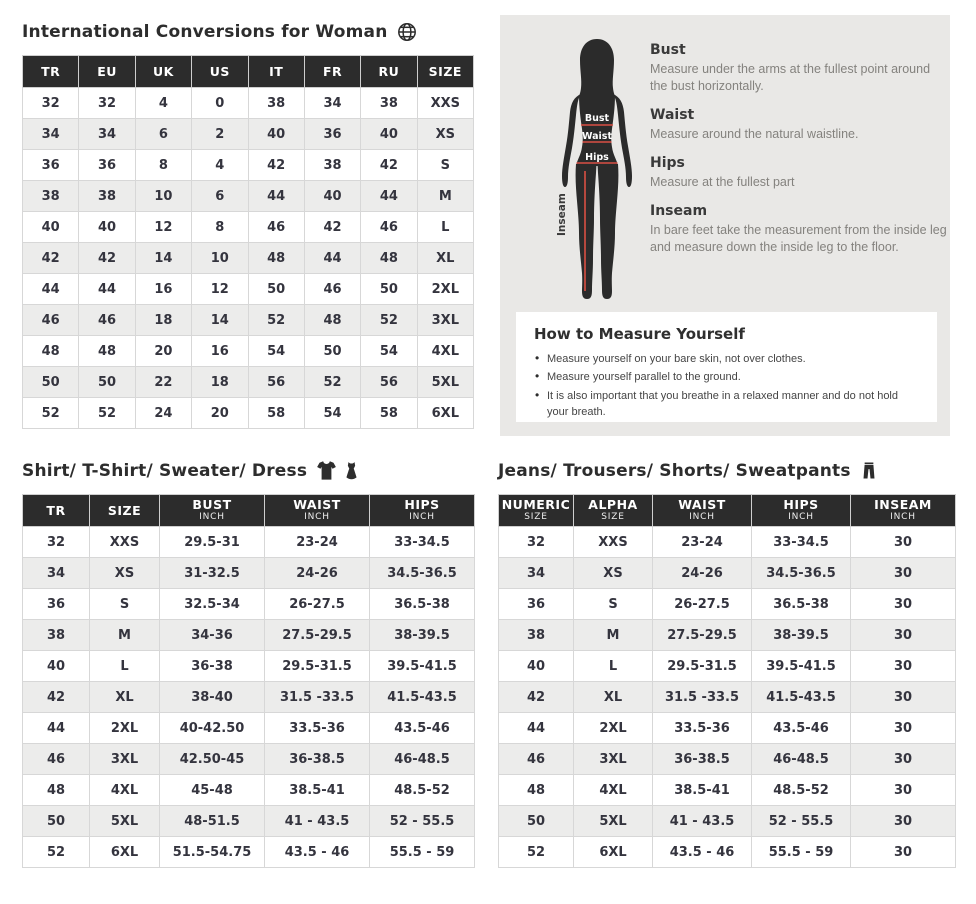  I want to click on shirt-title-row: Shirt/ T-Shirt/ Sweater/ Dress, so click(248, 470).